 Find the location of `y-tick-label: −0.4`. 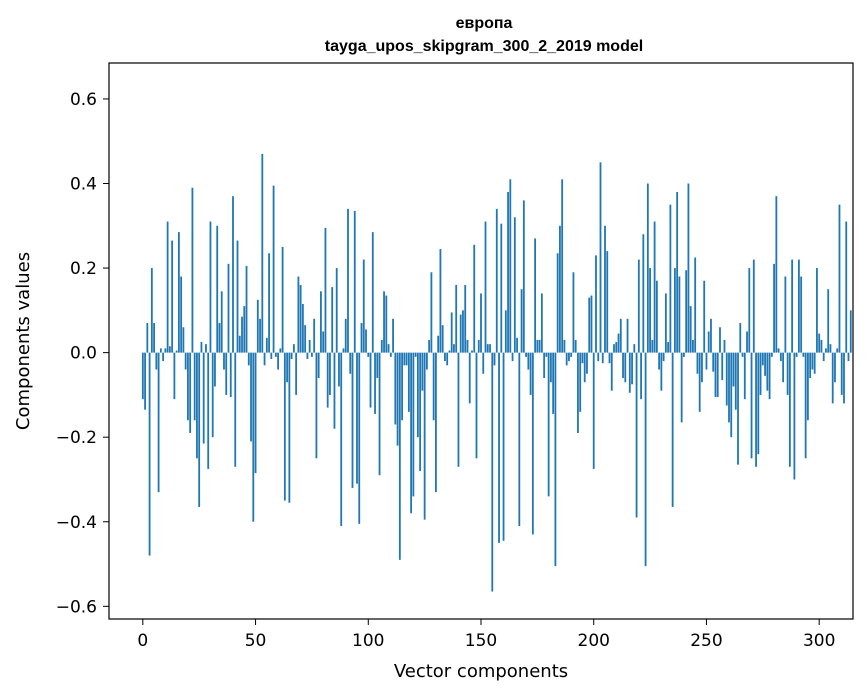

y-tick-label: −0.4 is located at coordinates (76, 523).